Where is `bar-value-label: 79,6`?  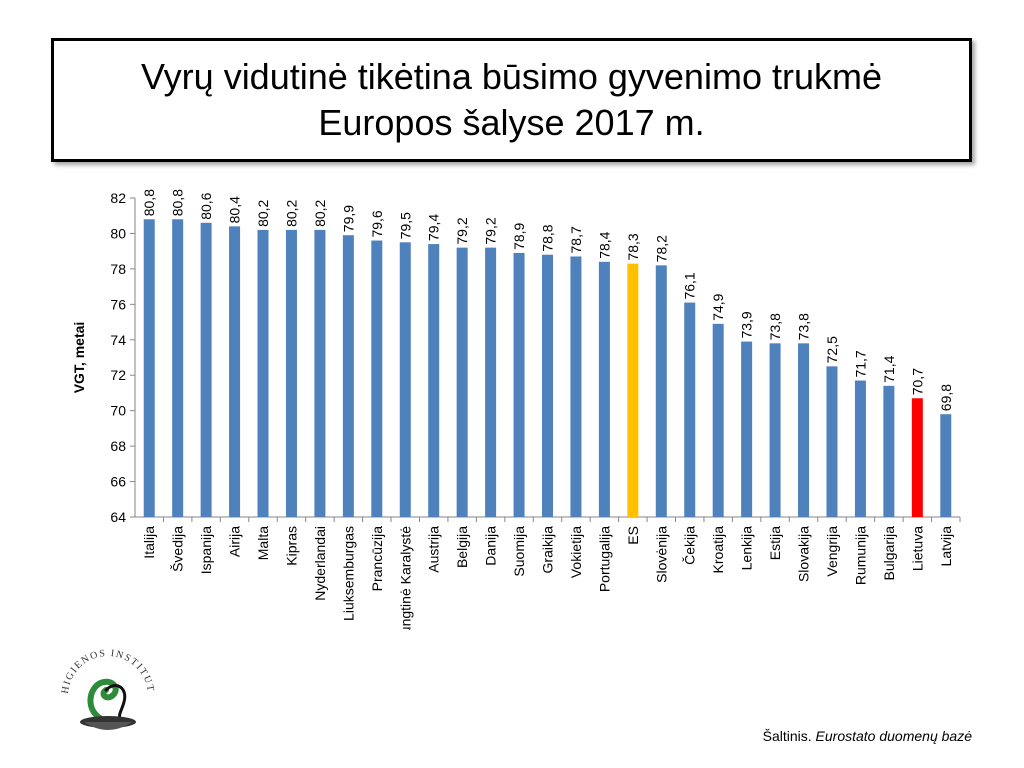
bar-value-label: 79,6 is located at coordinates (377, 223).